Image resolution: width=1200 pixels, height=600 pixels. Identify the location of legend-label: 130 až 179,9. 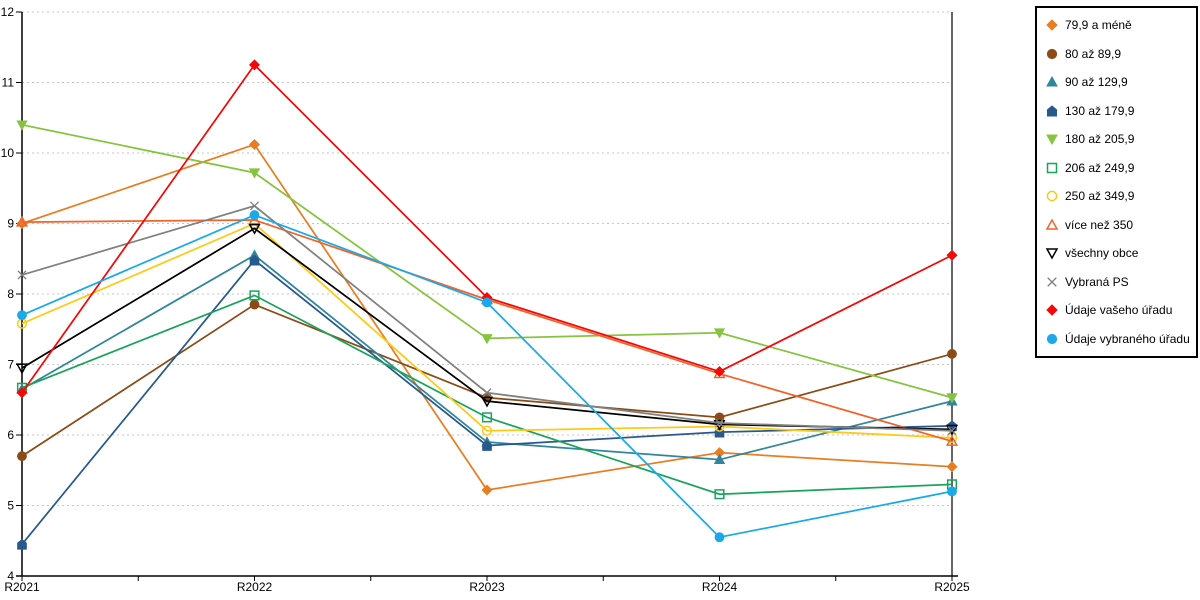
(1100, 110).